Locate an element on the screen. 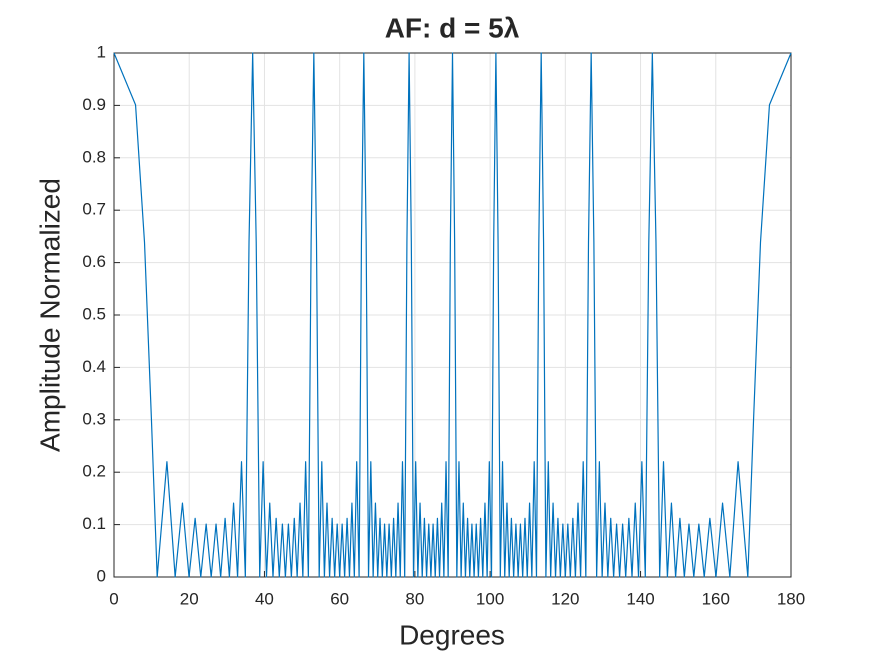 This screenshot has height=656, width=875. y-tick-label: 0.7 is located at coordinates (94, 209).